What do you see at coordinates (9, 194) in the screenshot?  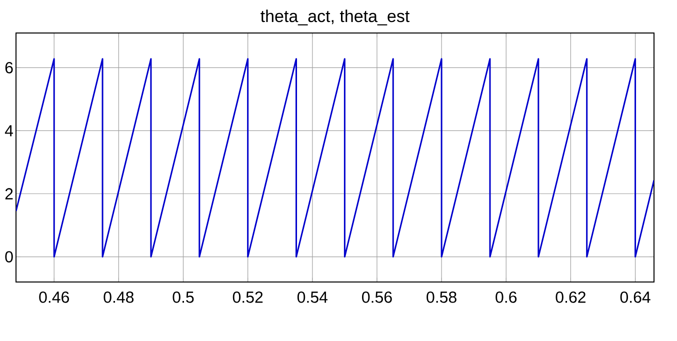 I see `y-tick-label: 2` at bounding box center [9, 194].